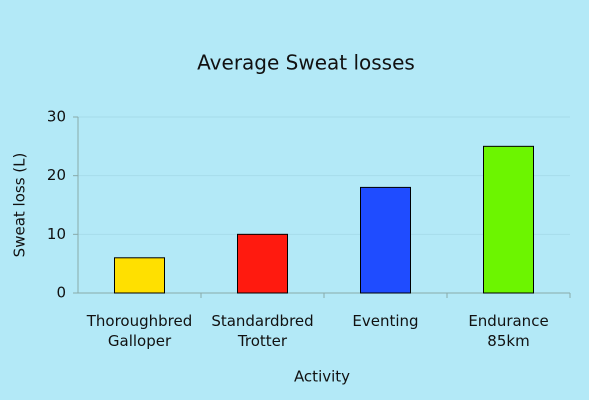 The height and width of the screenshot is (400, 589). Describe the element at coordinates (20, 205) in the screenshot. I see `y-axis-label: Sweat loss (L)` at that location.